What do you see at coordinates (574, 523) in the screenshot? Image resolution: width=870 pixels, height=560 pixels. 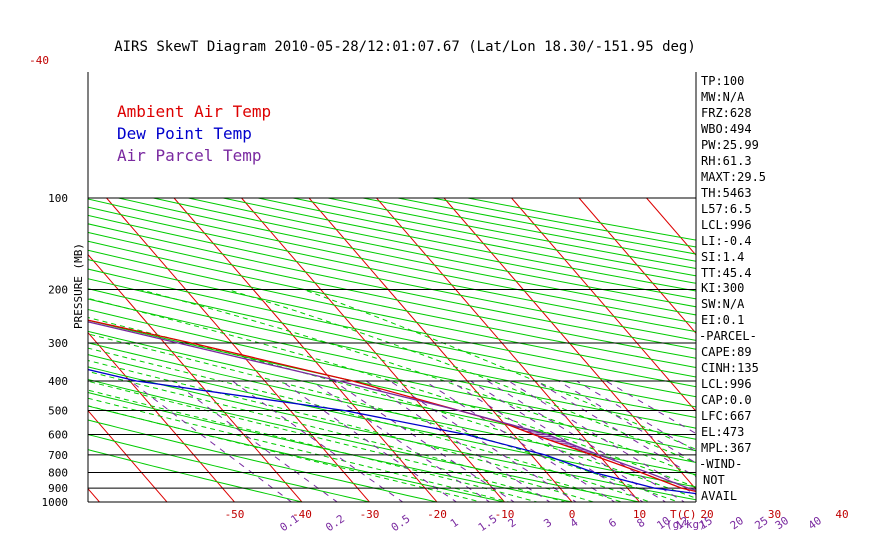 I see `mixing-ratio-tick-label: 4` at bounding box center [574, 523].